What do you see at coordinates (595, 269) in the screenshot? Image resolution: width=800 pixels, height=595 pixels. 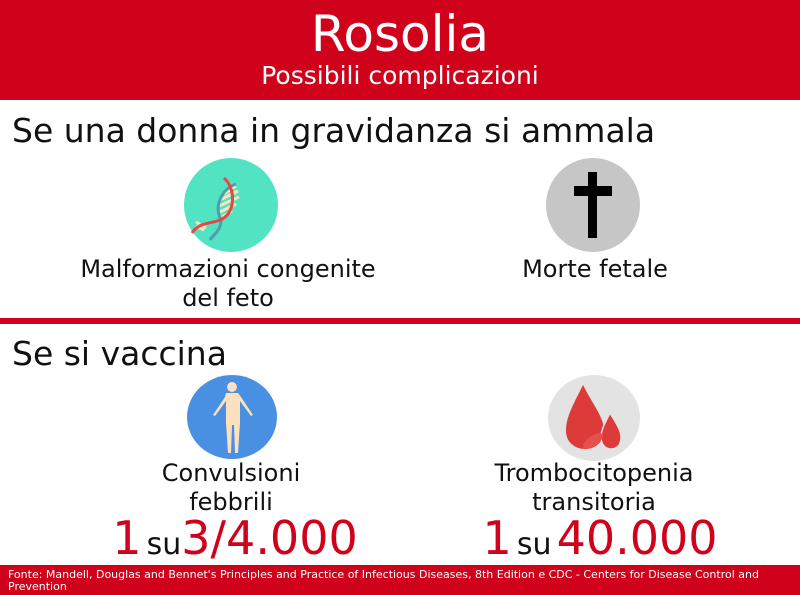 I see `label-morte-fetale: Morte fetale` at bounding box center [595, 269].